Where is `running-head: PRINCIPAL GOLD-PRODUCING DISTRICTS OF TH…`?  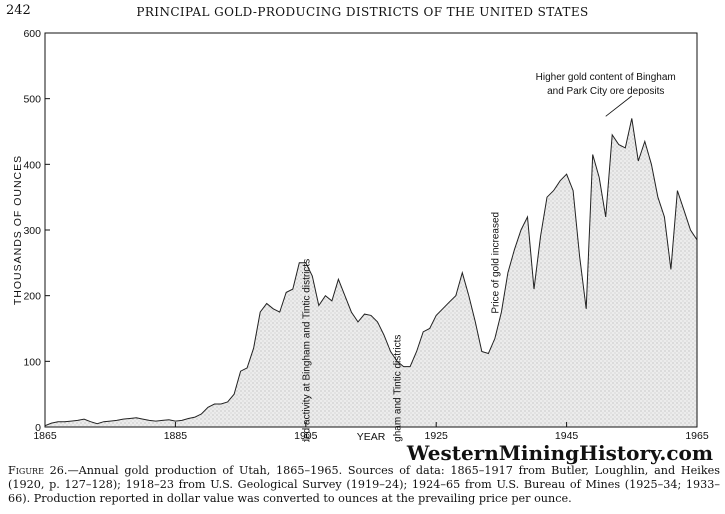
running-head: PRINCIPAL GOLD-PRODUCING DISTRICTS OF TH… is located at coordinates (362, 12).